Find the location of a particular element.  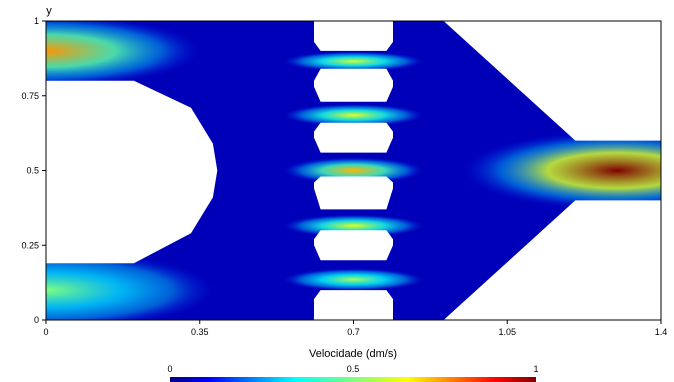

colorbar-label: Velocidade (dm/s) is located at coordinates (353, 354).